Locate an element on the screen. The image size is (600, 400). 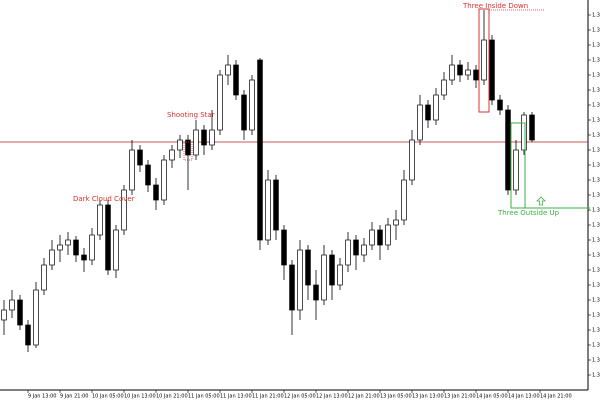
annotation: Shooting Star is located at coordinates (191, 115).